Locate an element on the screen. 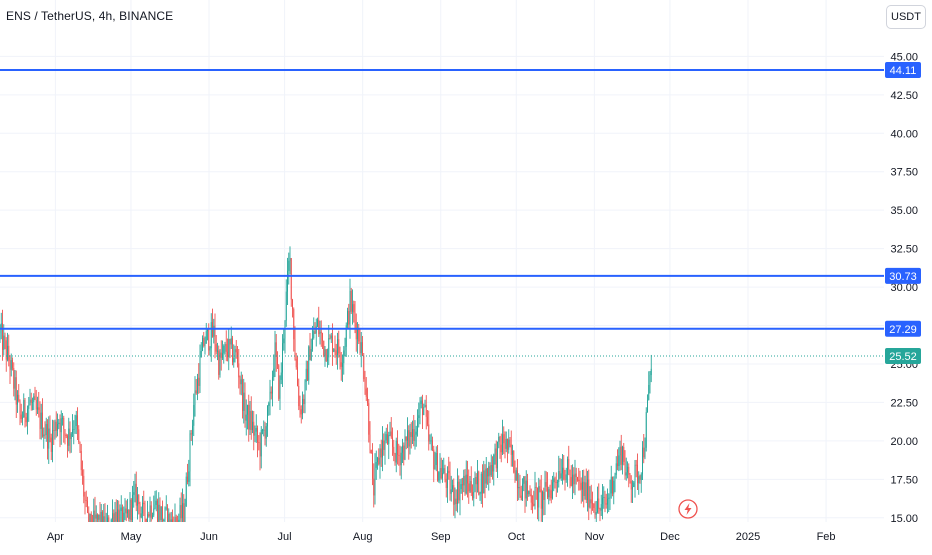  time-tick-label: Apr is located at coordinates (55, 537).